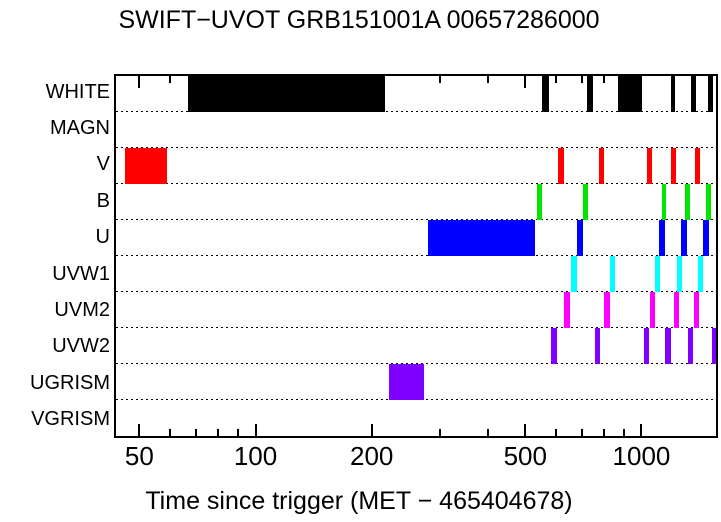 The height and width of the screenshot is (522, 721). What do you see at coordinates (139, 456) in the screenshot?
I see `x-tick-label: 50` at bounding box center [139, 456].